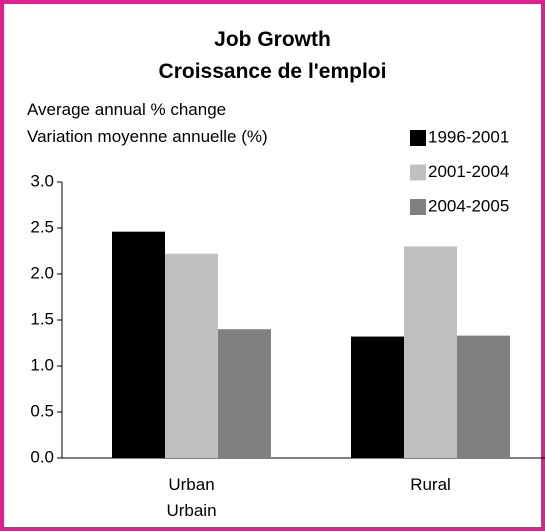 The width and height of the screenshot is (545, 531). Describe the element at coordinates (42, 318) in the screenshot. I see `y-tick-label: 1.5` at that location.